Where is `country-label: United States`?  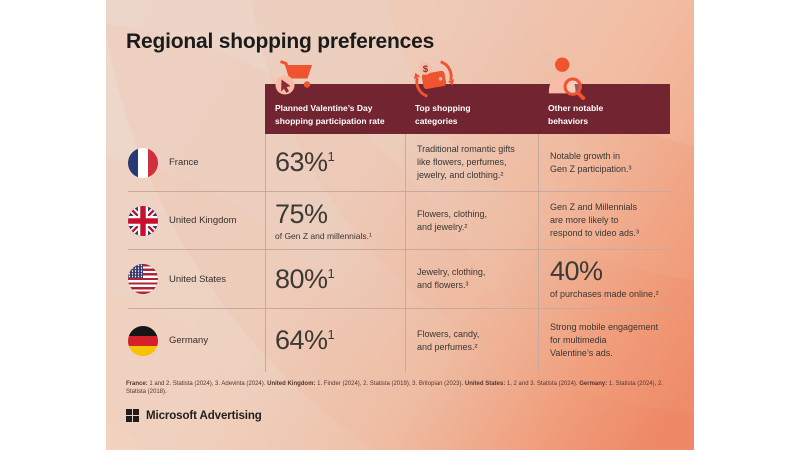 country-label: United States is located at coordinates (198, 279).